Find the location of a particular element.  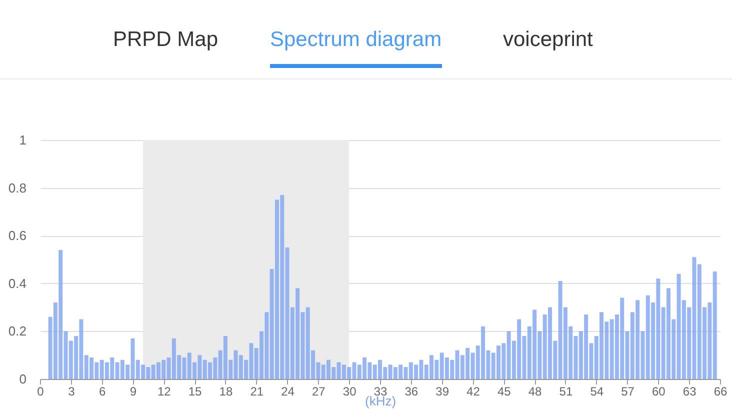

x-tick-label: 66 is located at coordinates (721, 391).